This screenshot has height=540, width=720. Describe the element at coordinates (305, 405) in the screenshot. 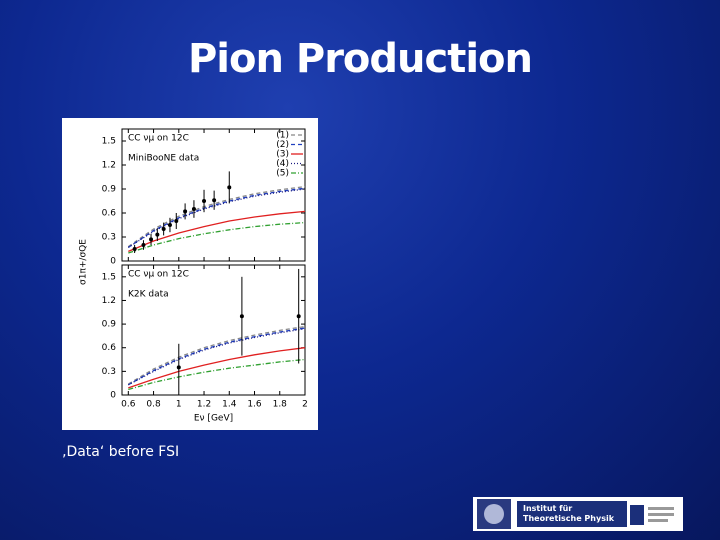

I see `x-tick-label: 2` at that location.